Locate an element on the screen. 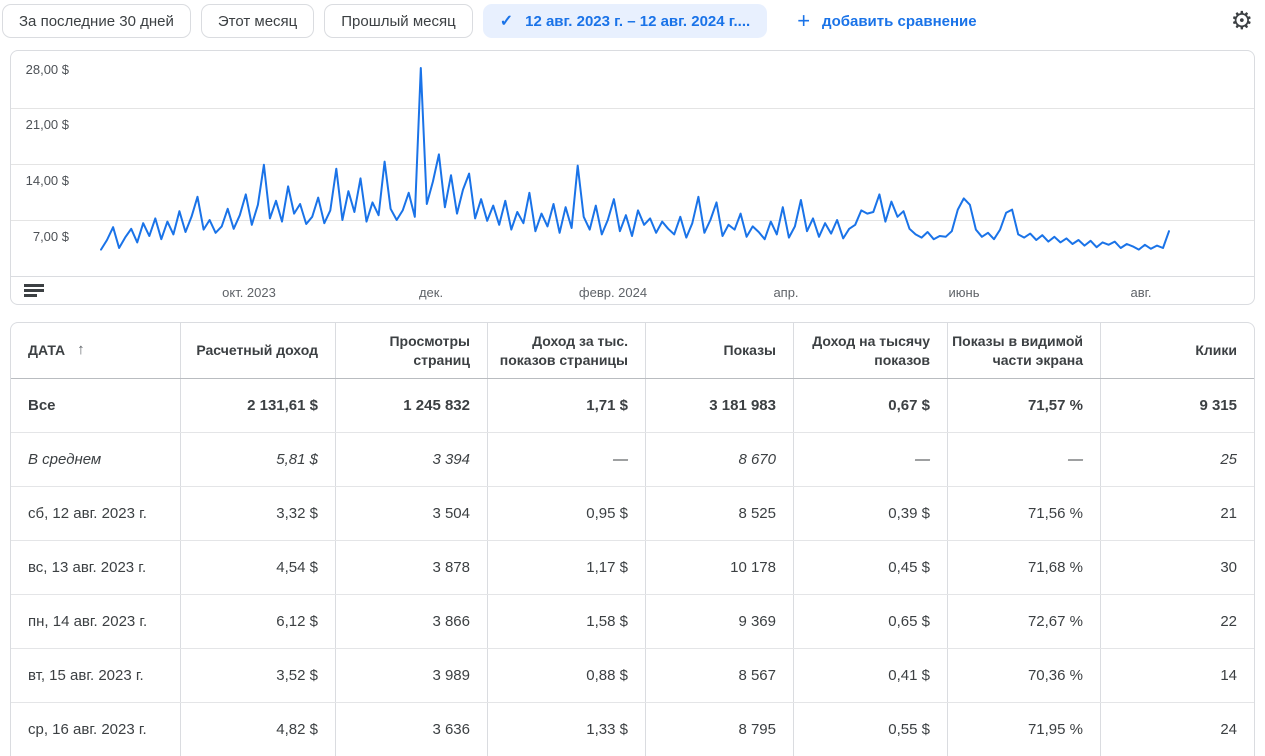 This screenshot has height=756, width=1265. table-row: В среднем 5,81 $3 394—8 670— —25 is located at coordinates (632, 460).